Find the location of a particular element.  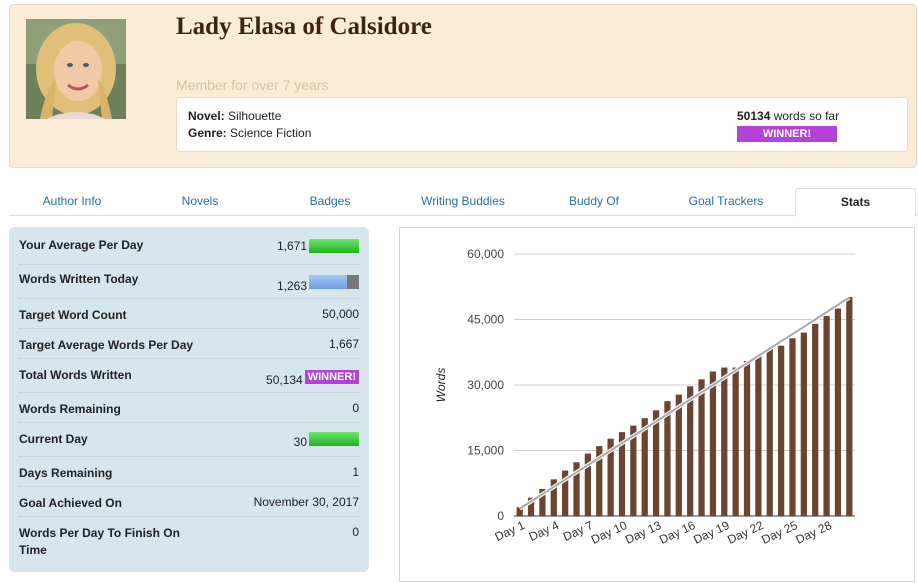

y-tick-label: 15,000 is located at coordinates (485, 451).